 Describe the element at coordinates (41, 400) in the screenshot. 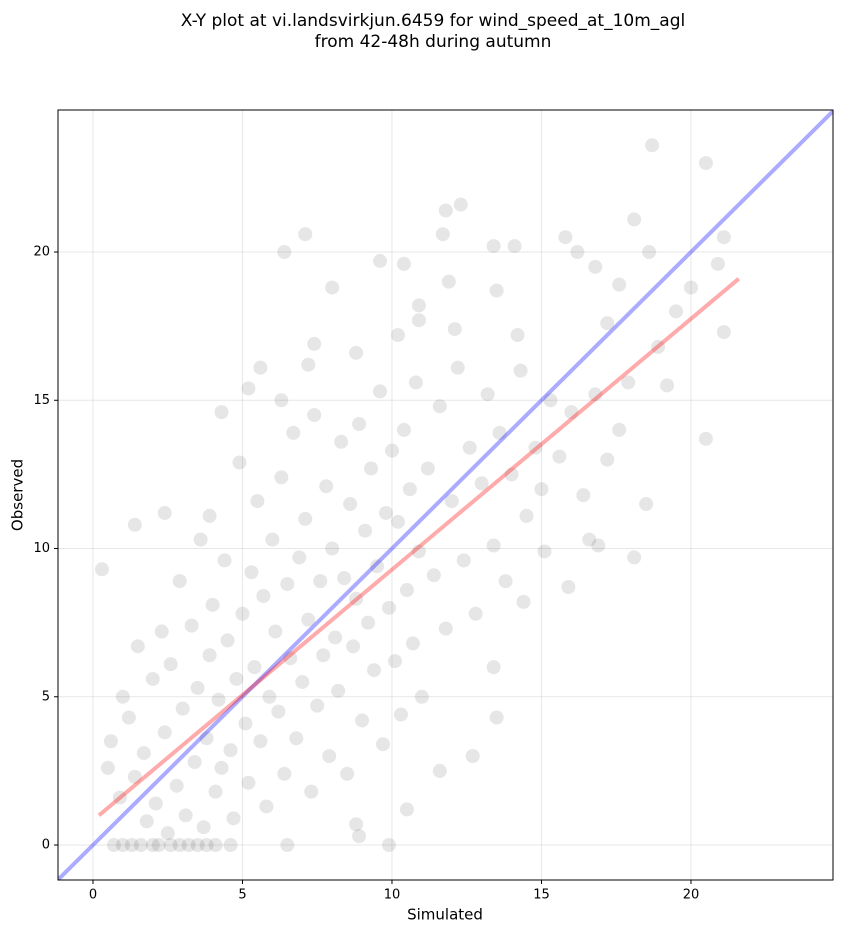

I see `y-tick-label: 15` at that location.